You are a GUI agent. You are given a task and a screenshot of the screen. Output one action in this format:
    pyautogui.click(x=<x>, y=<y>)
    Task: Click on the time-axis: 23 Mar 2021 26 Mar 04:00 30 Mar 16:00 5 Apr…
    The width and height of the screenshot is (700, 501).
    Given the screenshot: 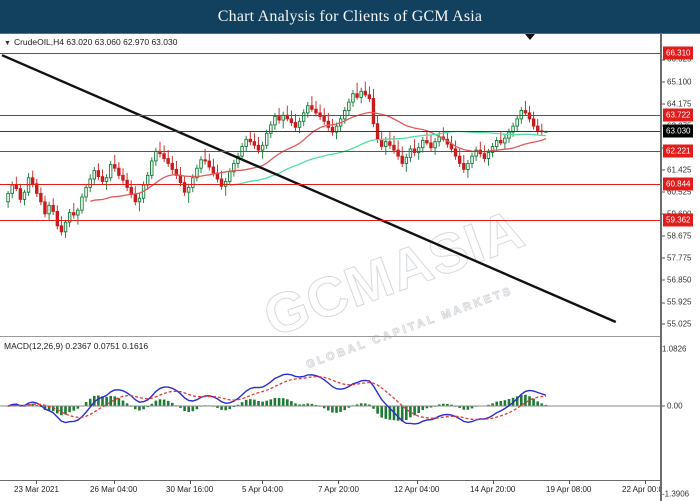 What is the action you would take?
    pyautogui.click(x=330, y=490)
    